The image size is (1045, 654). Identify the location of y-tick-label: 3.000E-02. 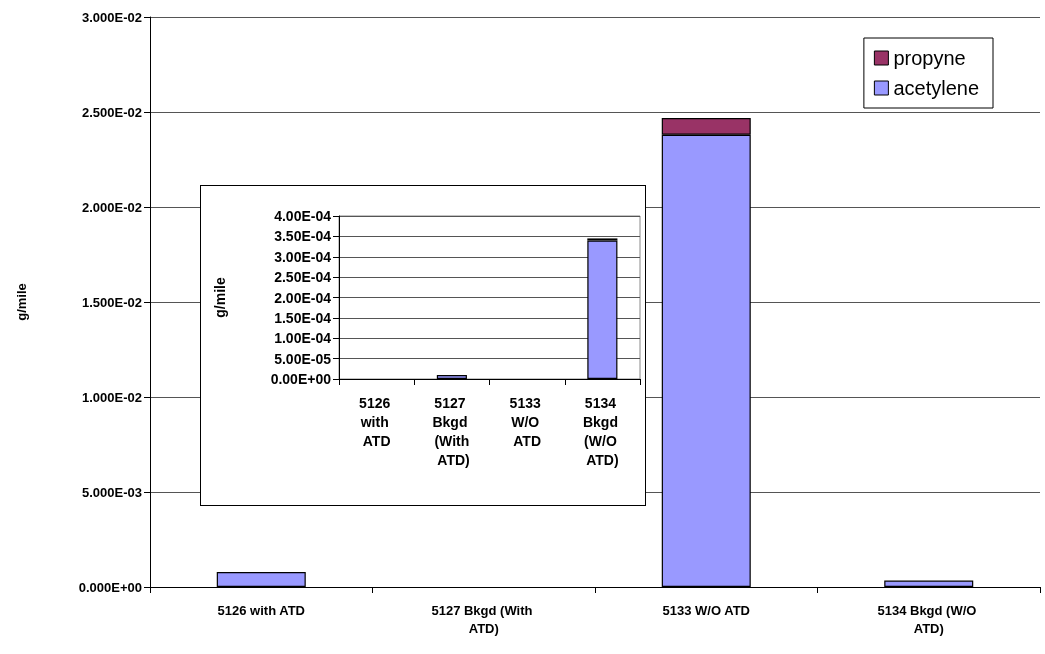
(112, 17).